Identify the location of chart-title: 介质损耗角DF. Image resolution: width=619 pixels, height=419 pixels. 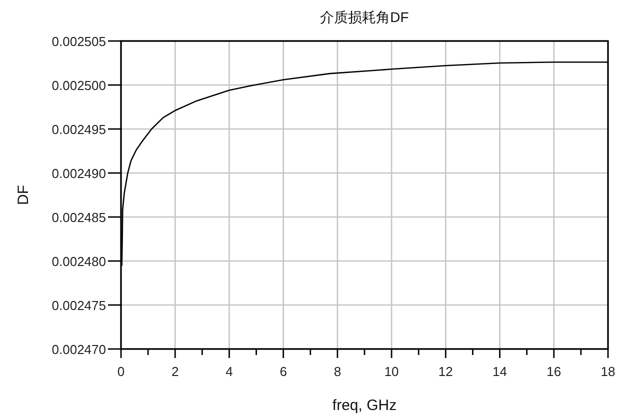
(364, 17).